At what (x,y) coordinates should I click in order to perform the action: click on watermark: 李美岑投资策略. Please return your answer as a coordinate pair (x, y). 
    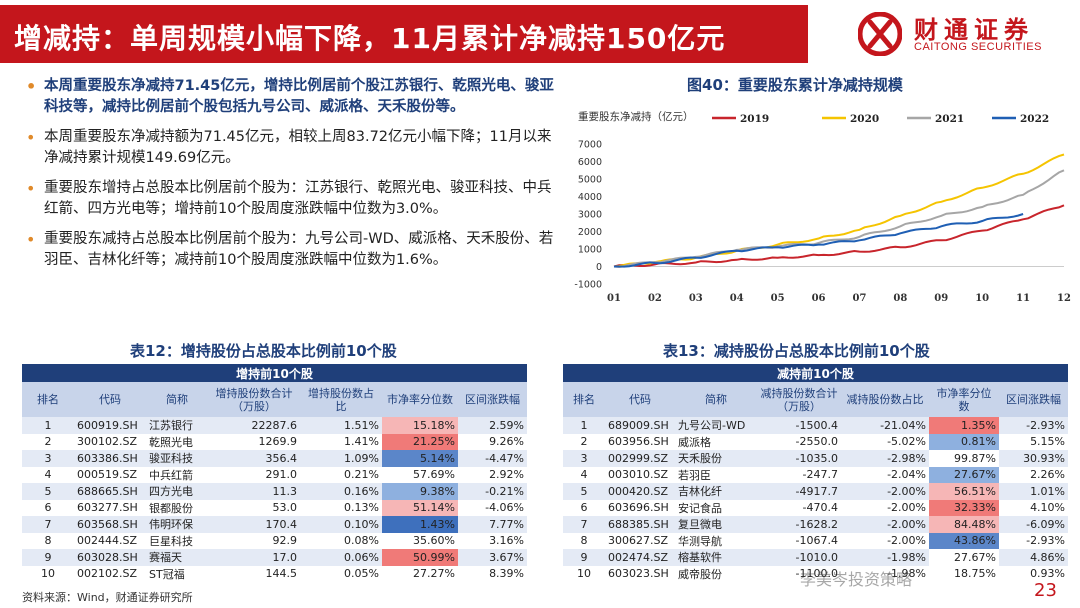
    Looking at the image, I should click on (856, 579).